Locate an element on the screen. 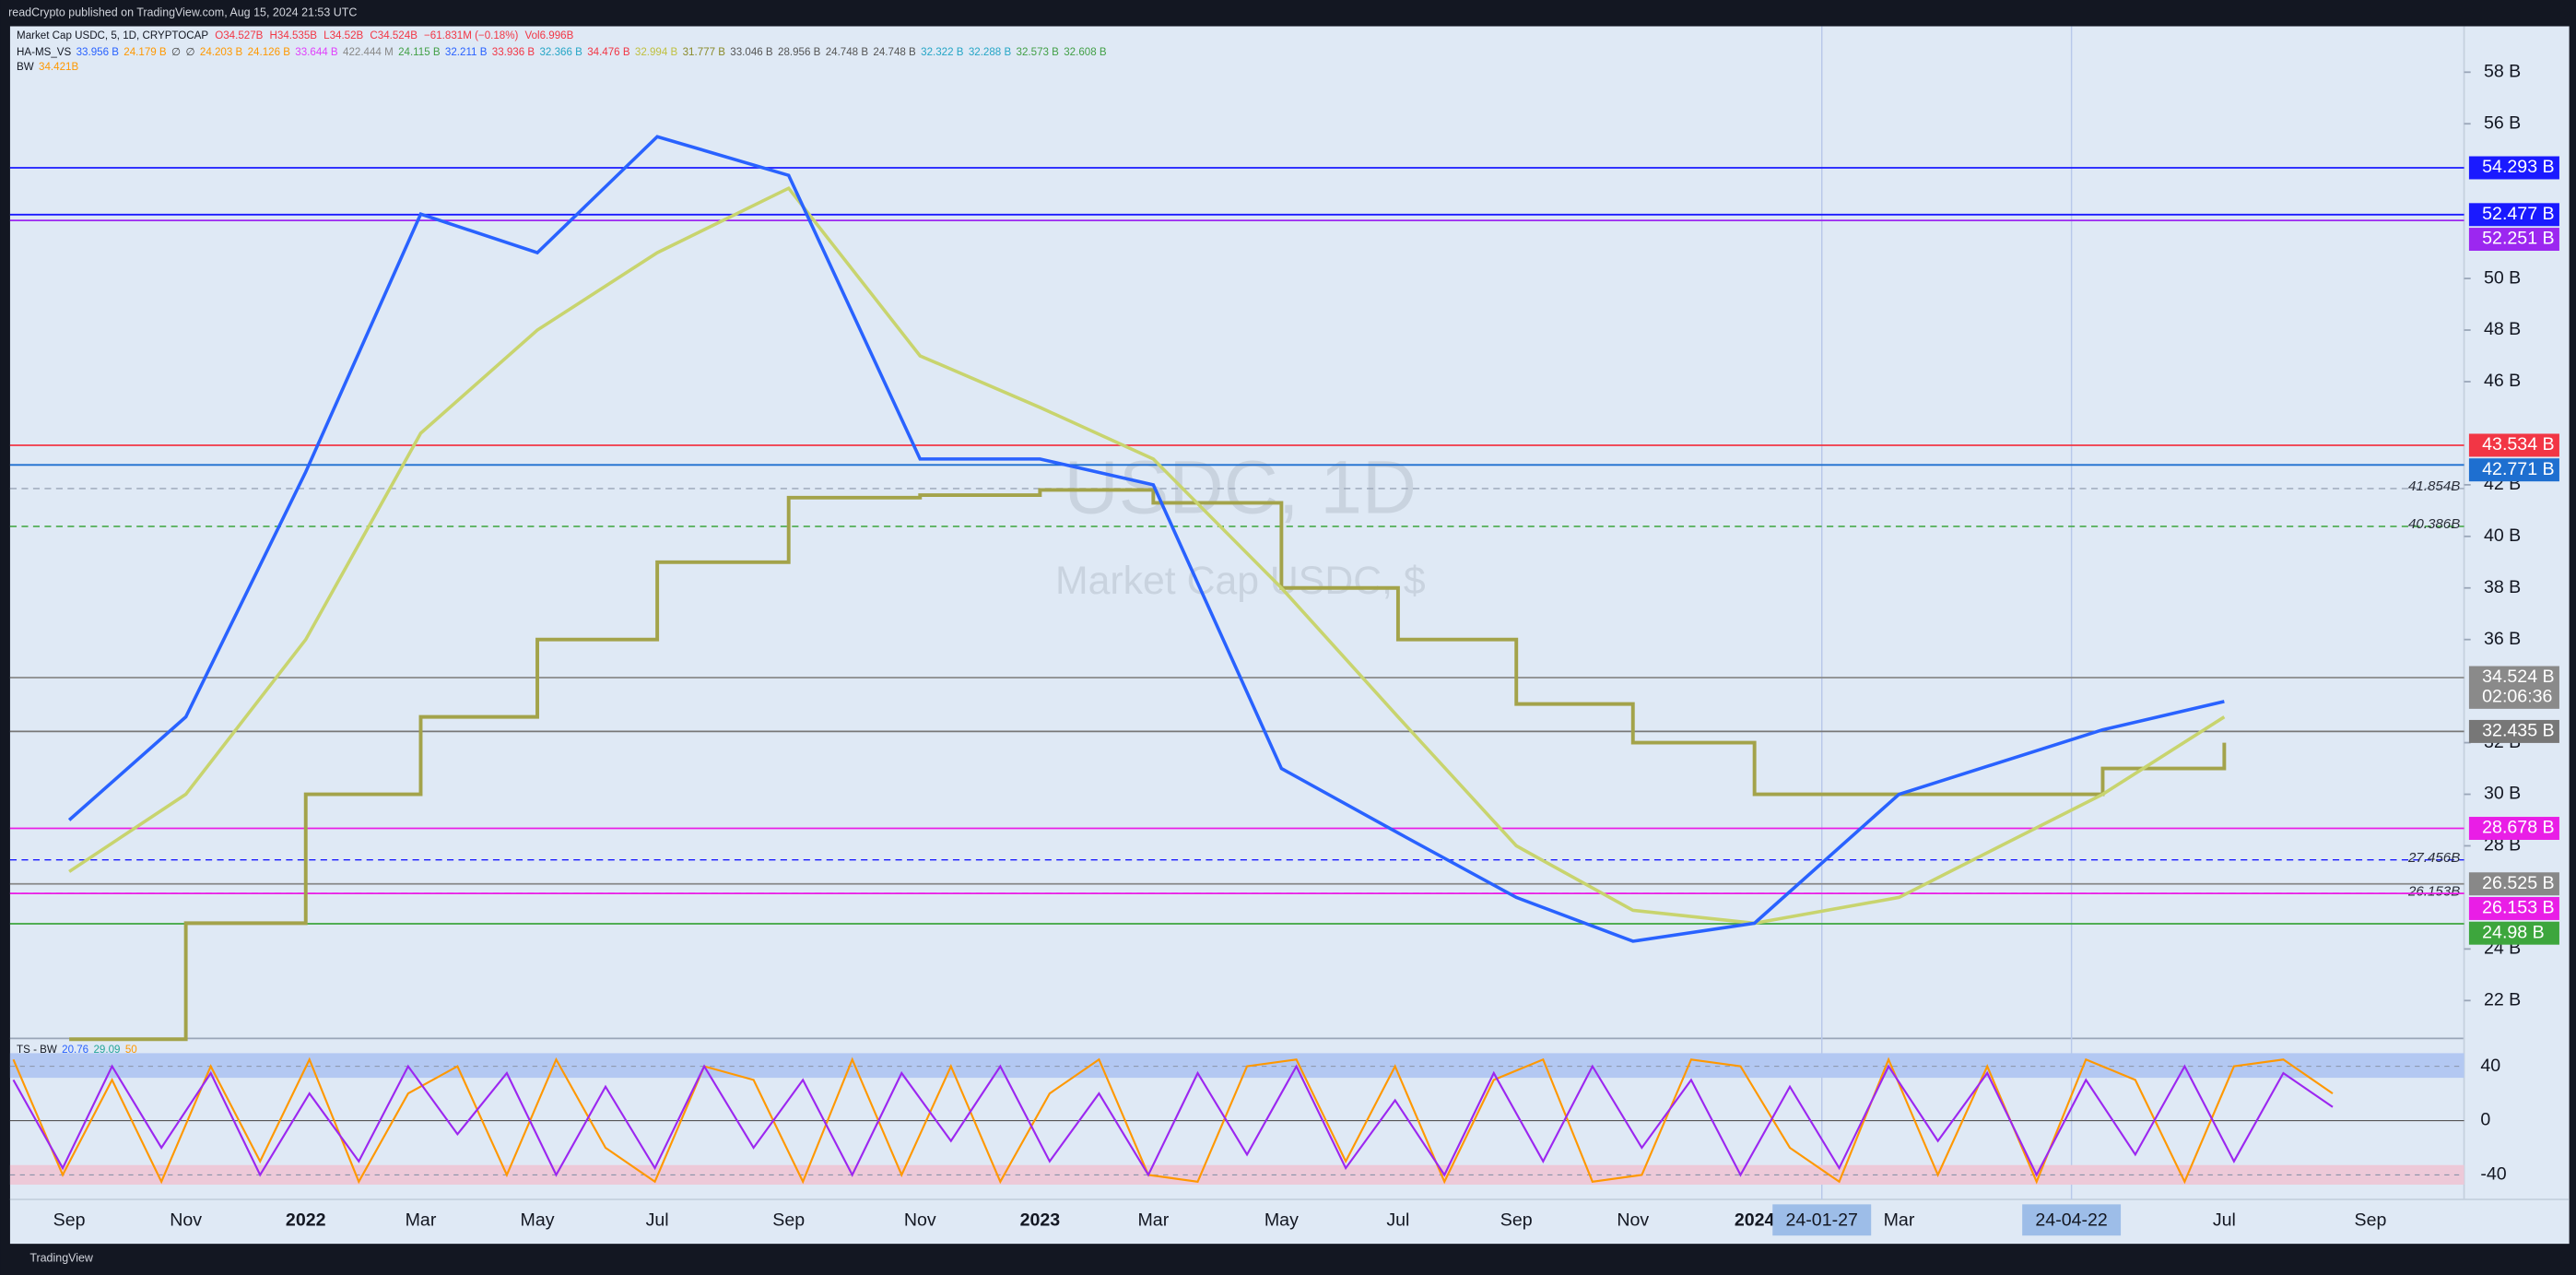 This screenshot has height=1275, width=2576. legend-indicator-value: 32.608 B is located at coordinates (1085, 52).